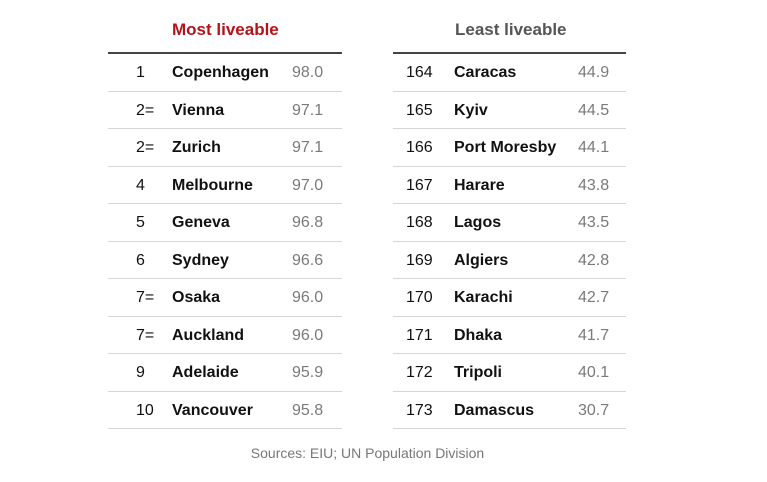  I want to click on table-row: 4 Melbourne 97.0, so click(225, 185).